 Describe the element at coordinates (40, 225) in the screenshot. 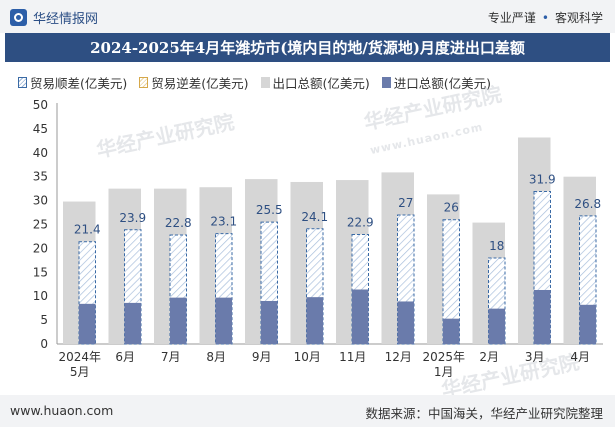

I see `y-tick-label: 25` at that location.